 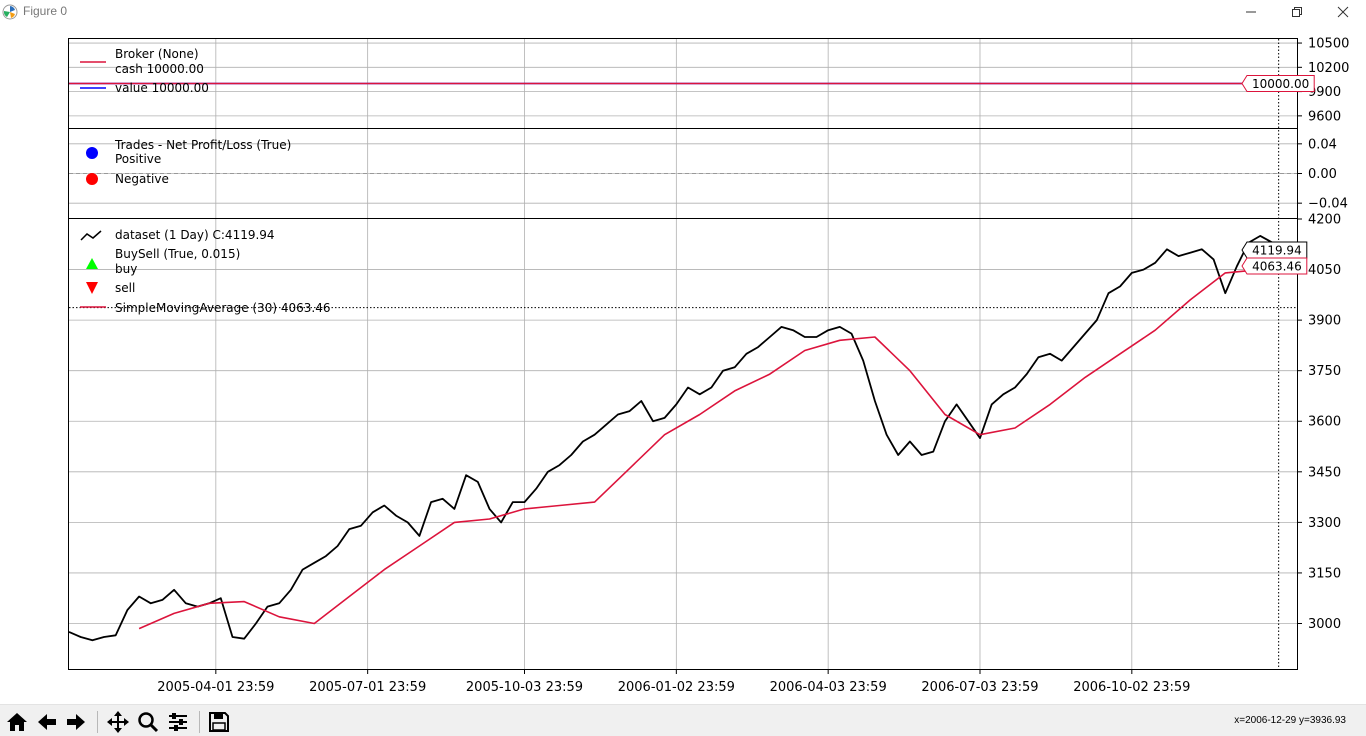 I want to click on price-legend-sell: sell, so click(x=125, y=288).